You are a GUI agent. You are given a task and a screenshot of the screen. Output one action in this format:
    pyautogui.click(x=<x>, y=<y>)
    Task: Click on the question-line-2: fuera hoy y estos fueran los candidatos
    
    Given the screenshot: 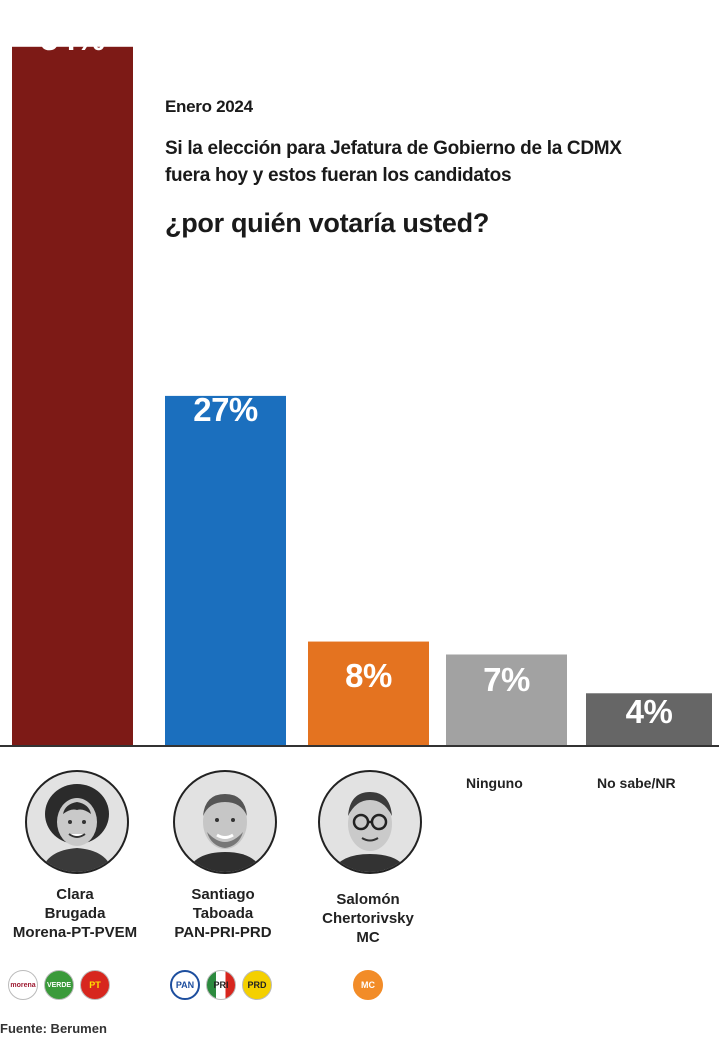 What is the action you would take?
    pyautogui.click(x=338, y=175)
    